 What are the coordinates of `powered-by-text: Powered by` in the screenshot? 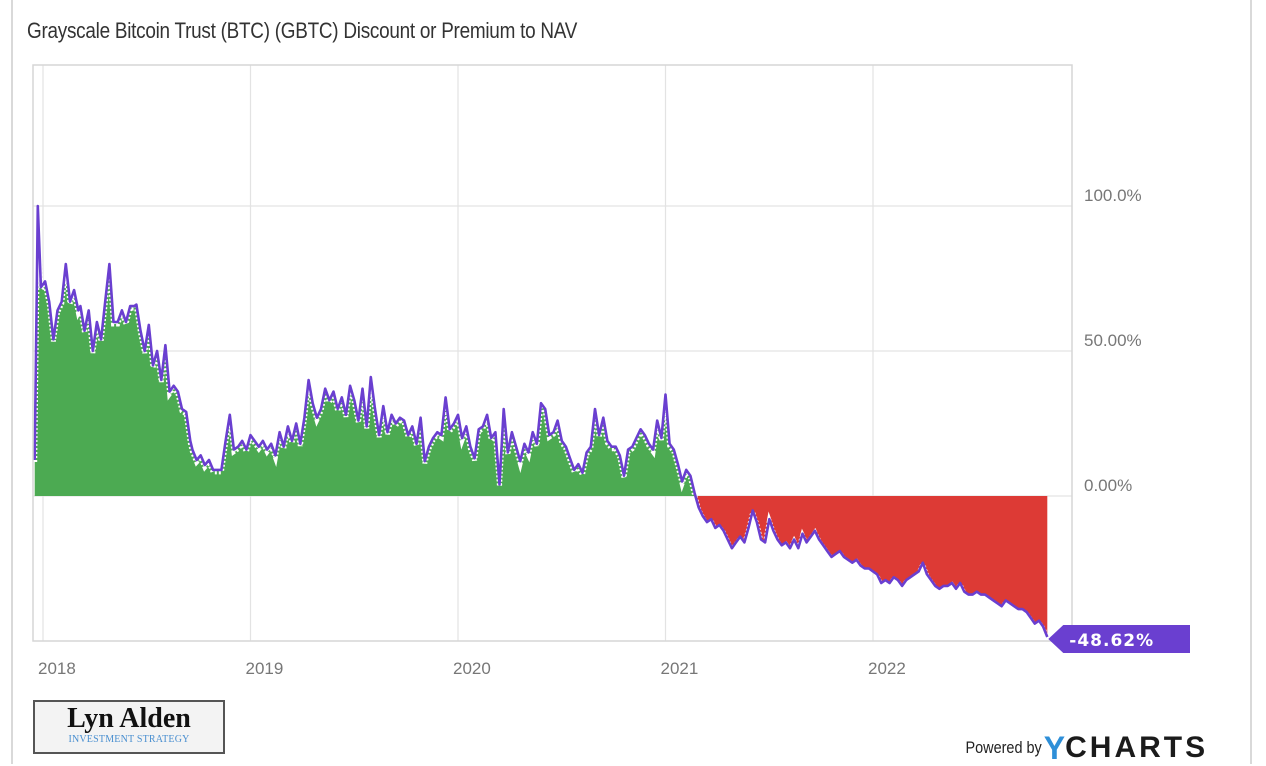 It's located at (1003, 748).